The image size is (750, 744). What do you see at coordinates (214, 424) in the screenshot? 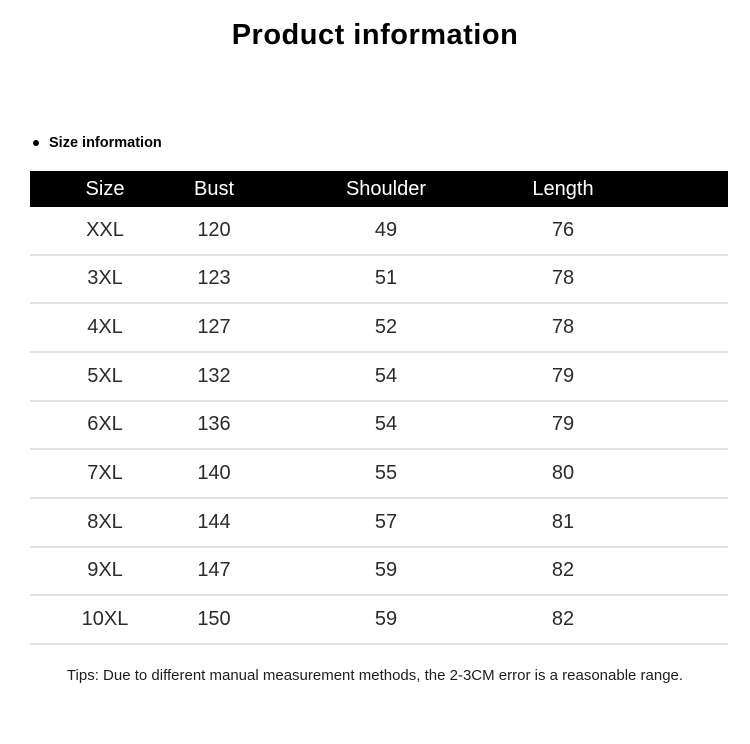
I see `table-cell: 136` at bounding box center [214, 424].